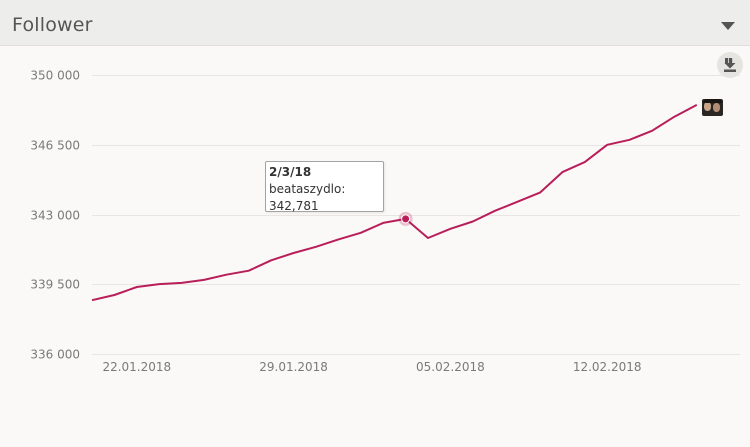 Image resolution: width=750 pixels, height=447 pixels. Describe the element at coordinates (294, 206) in the screenshot. I see `tooltip-value: 342,781` at that location.